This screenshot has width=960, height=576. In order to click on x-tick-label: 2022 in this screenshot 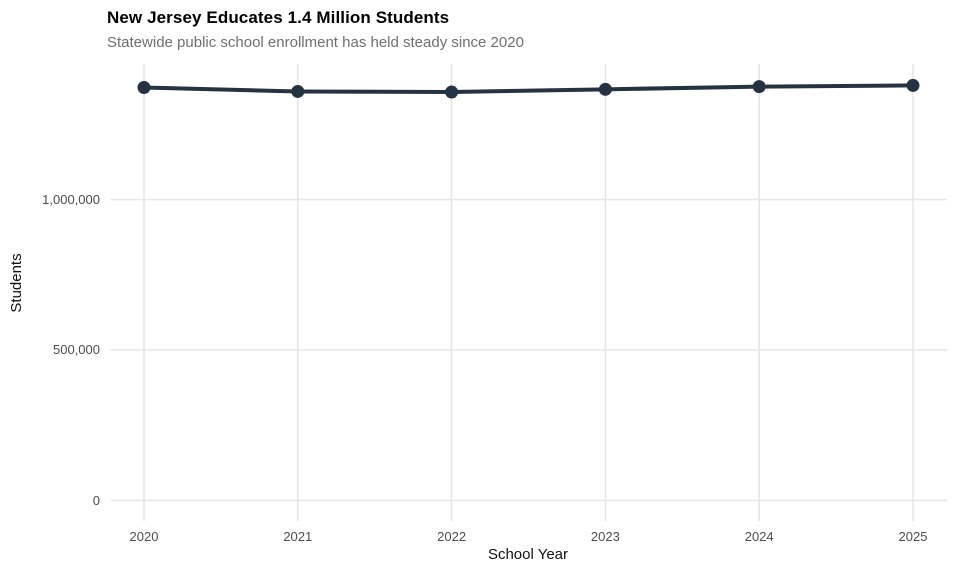, I will do `click(452, 536)`.